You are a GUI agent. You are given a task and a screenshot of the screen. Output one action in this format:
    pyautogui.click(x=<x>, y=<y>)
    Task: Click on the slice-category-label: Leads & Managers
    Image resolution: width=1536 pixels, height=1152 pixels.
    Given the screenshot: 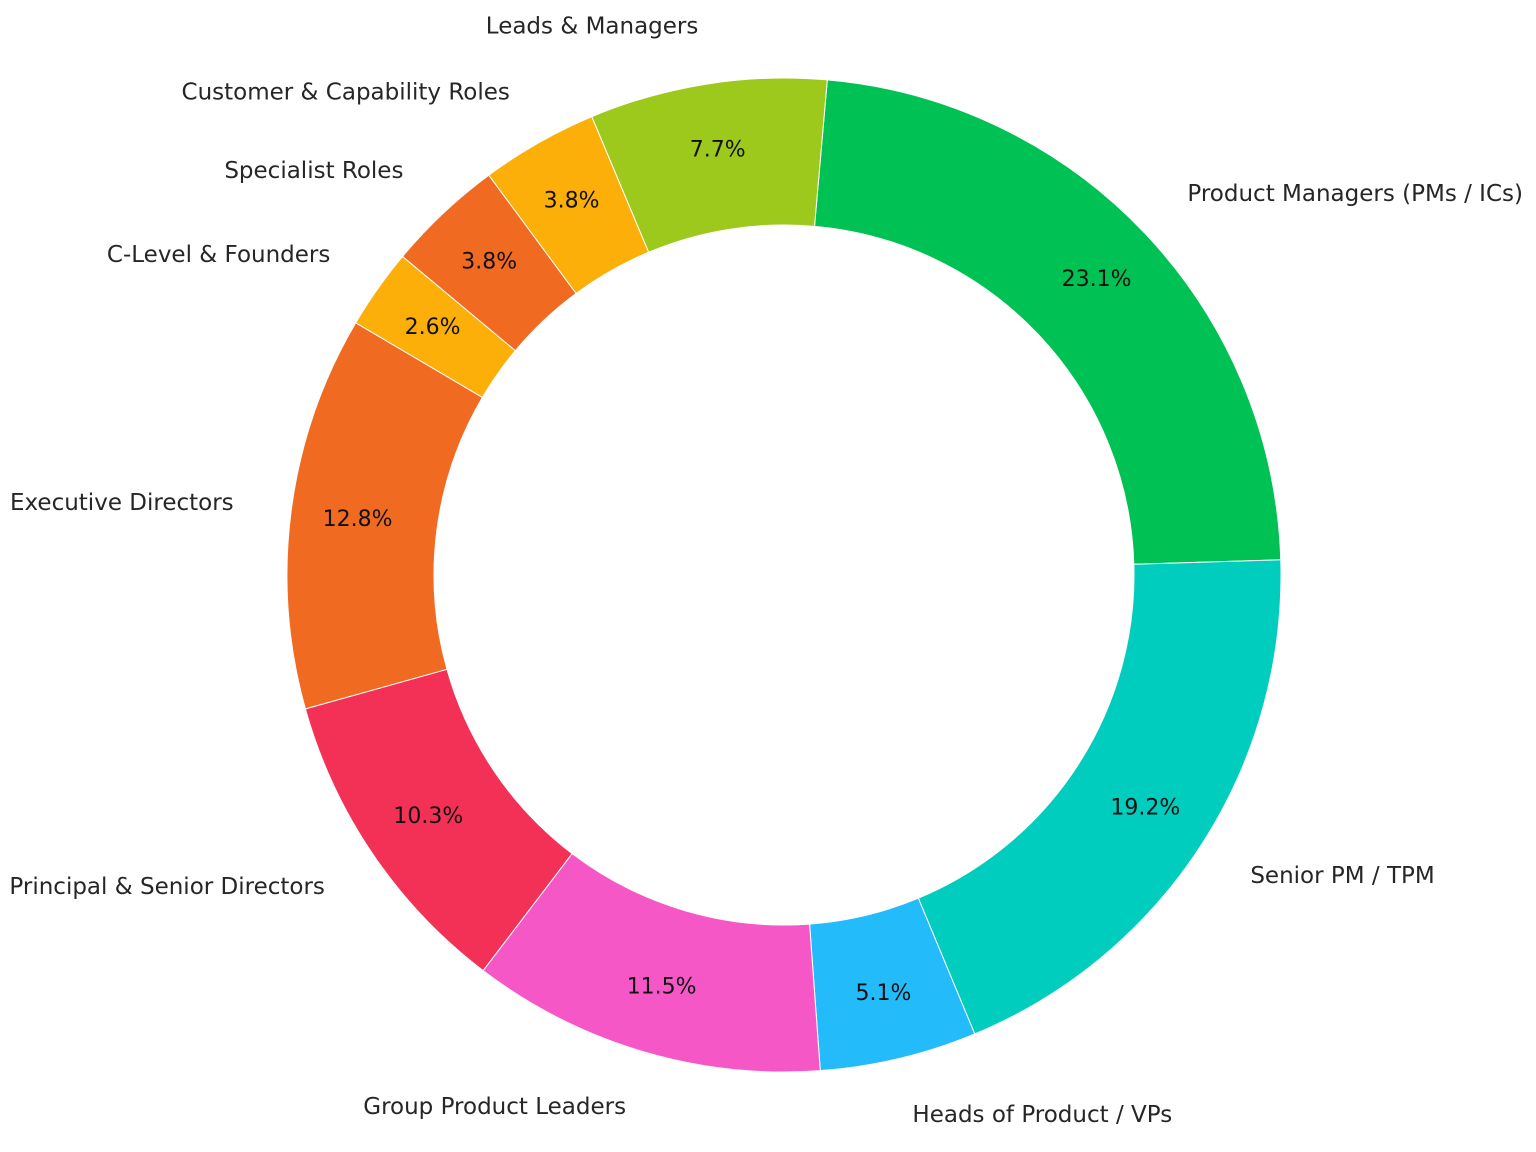 What is the action you would take?
    pyautogui.click(x=592, y=27)
    